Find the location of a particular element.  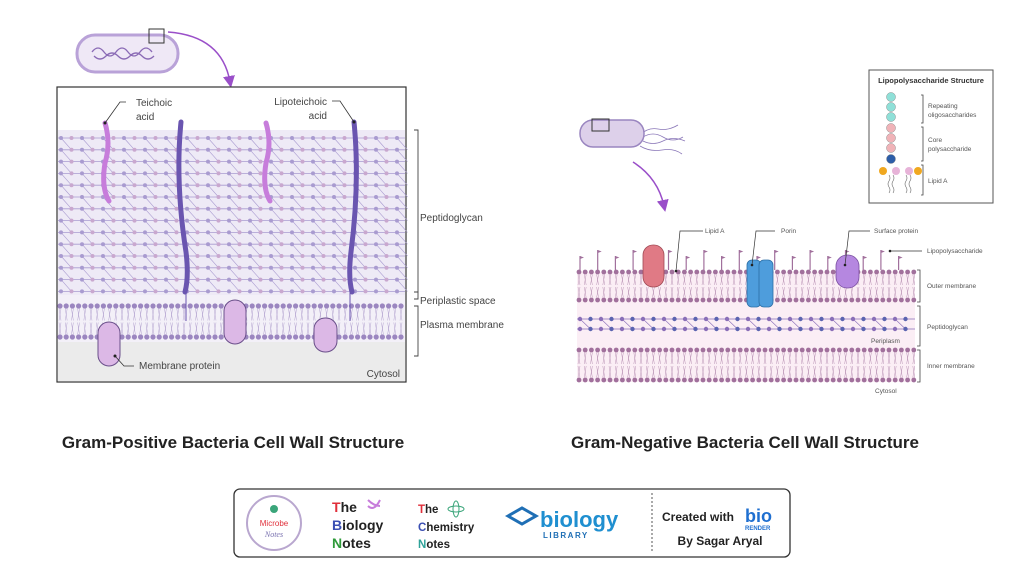

membrane-protein is located at coordinates (325, 335).